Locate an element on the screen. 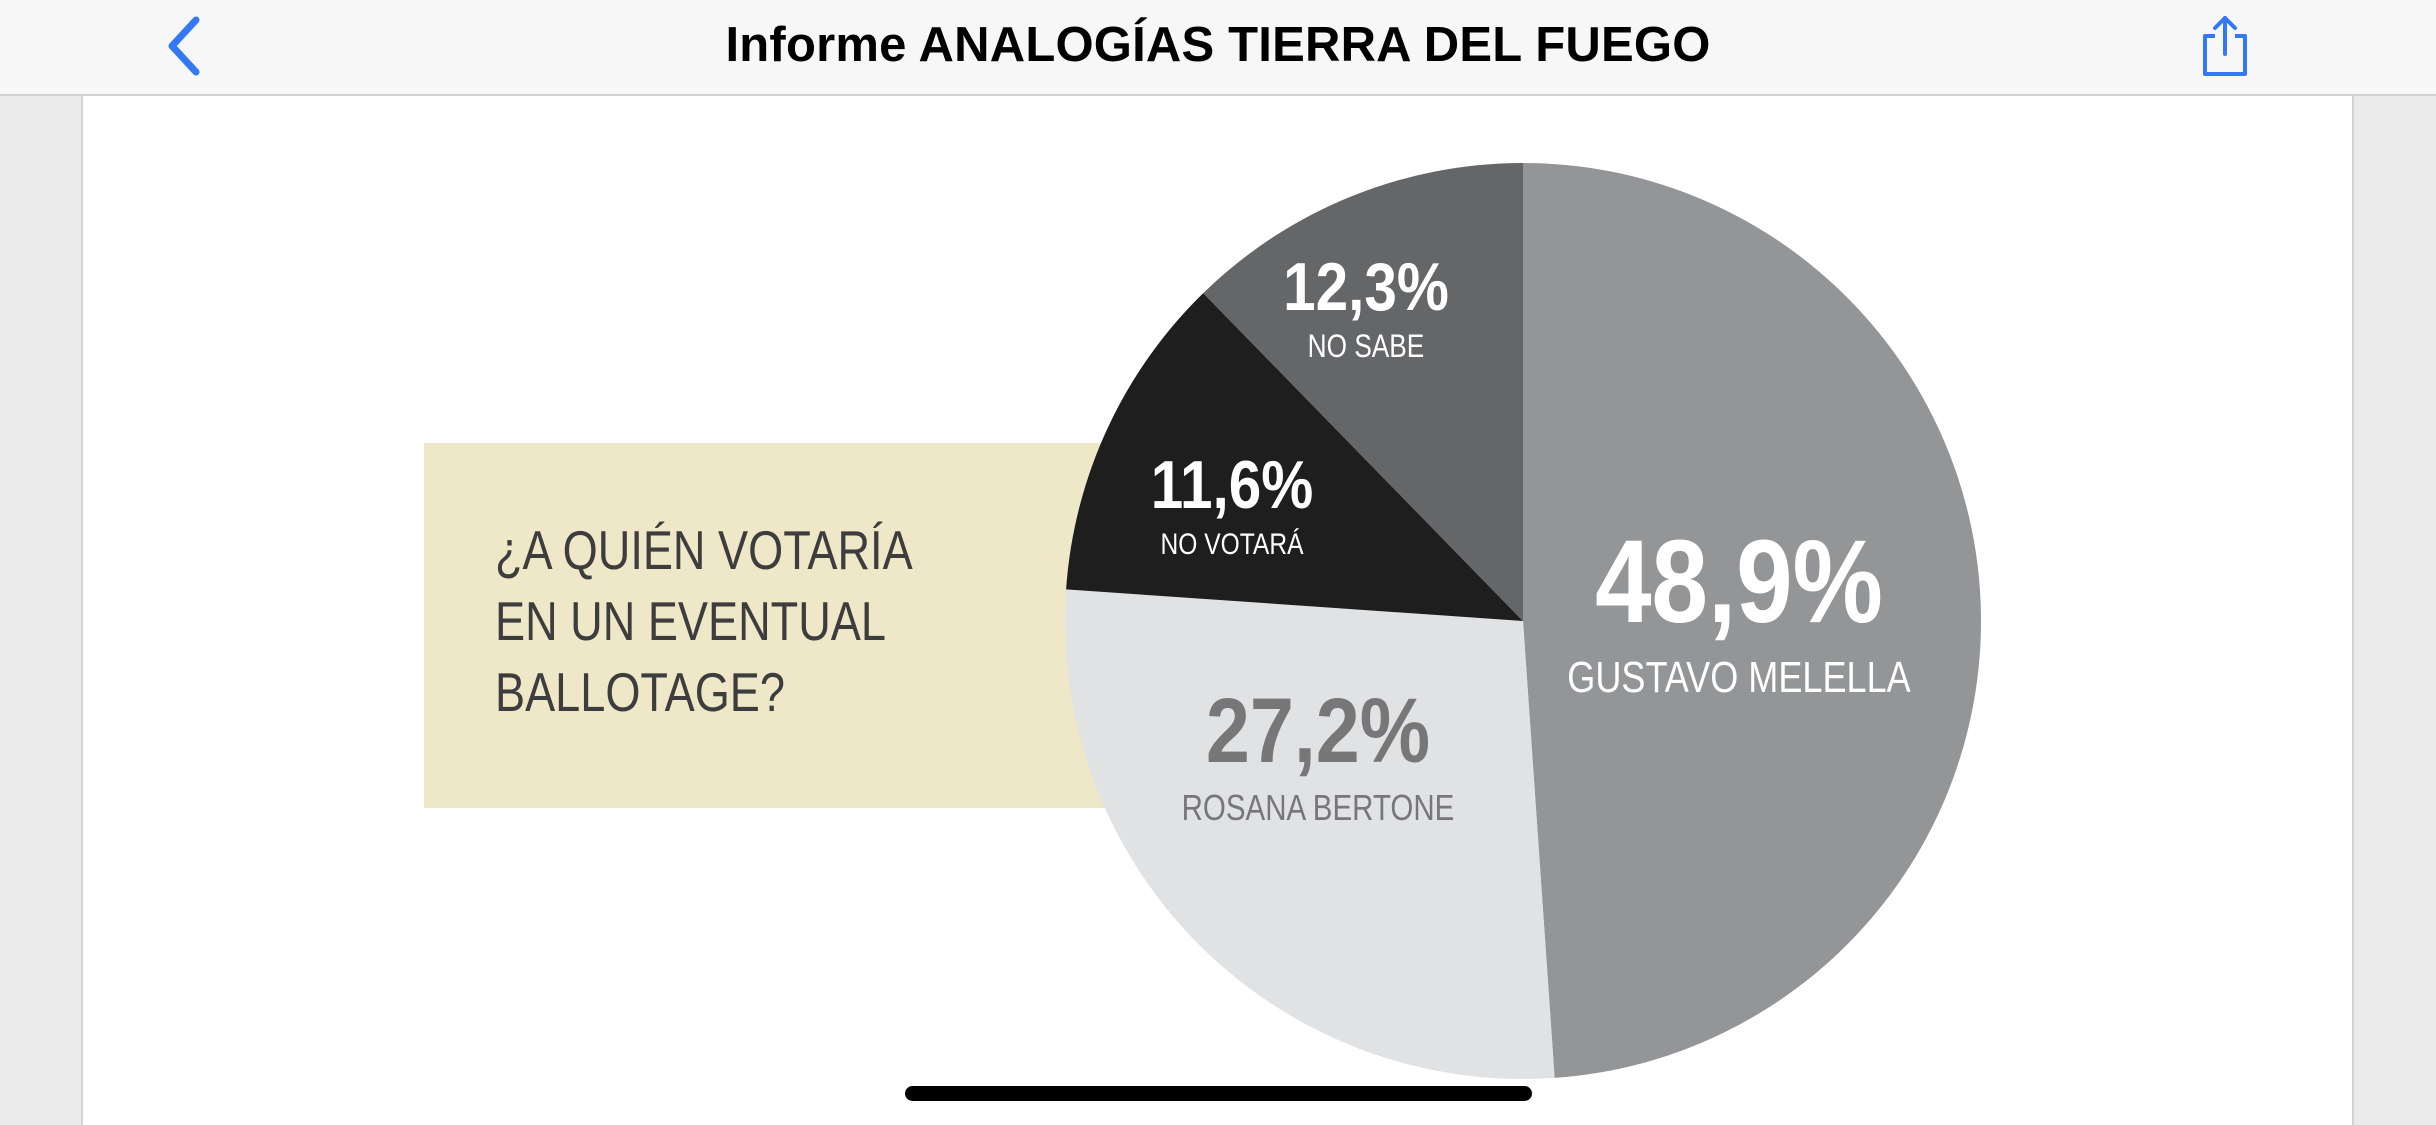  home-indicator is located at coordinates (1218, 1093).